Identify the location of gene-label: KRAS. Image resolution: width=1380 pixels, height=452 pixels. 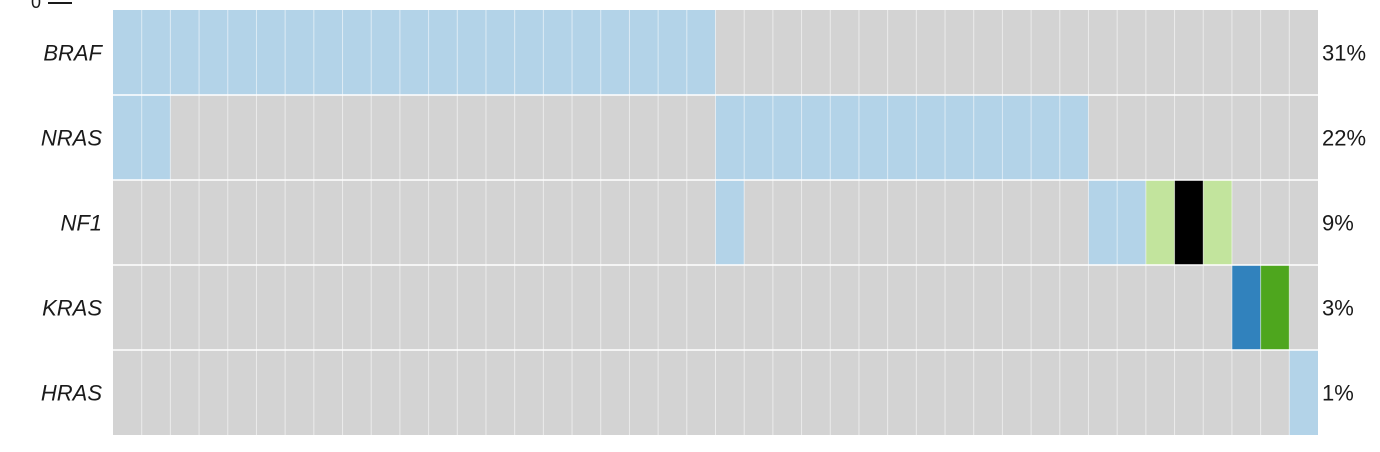
(72, 308).